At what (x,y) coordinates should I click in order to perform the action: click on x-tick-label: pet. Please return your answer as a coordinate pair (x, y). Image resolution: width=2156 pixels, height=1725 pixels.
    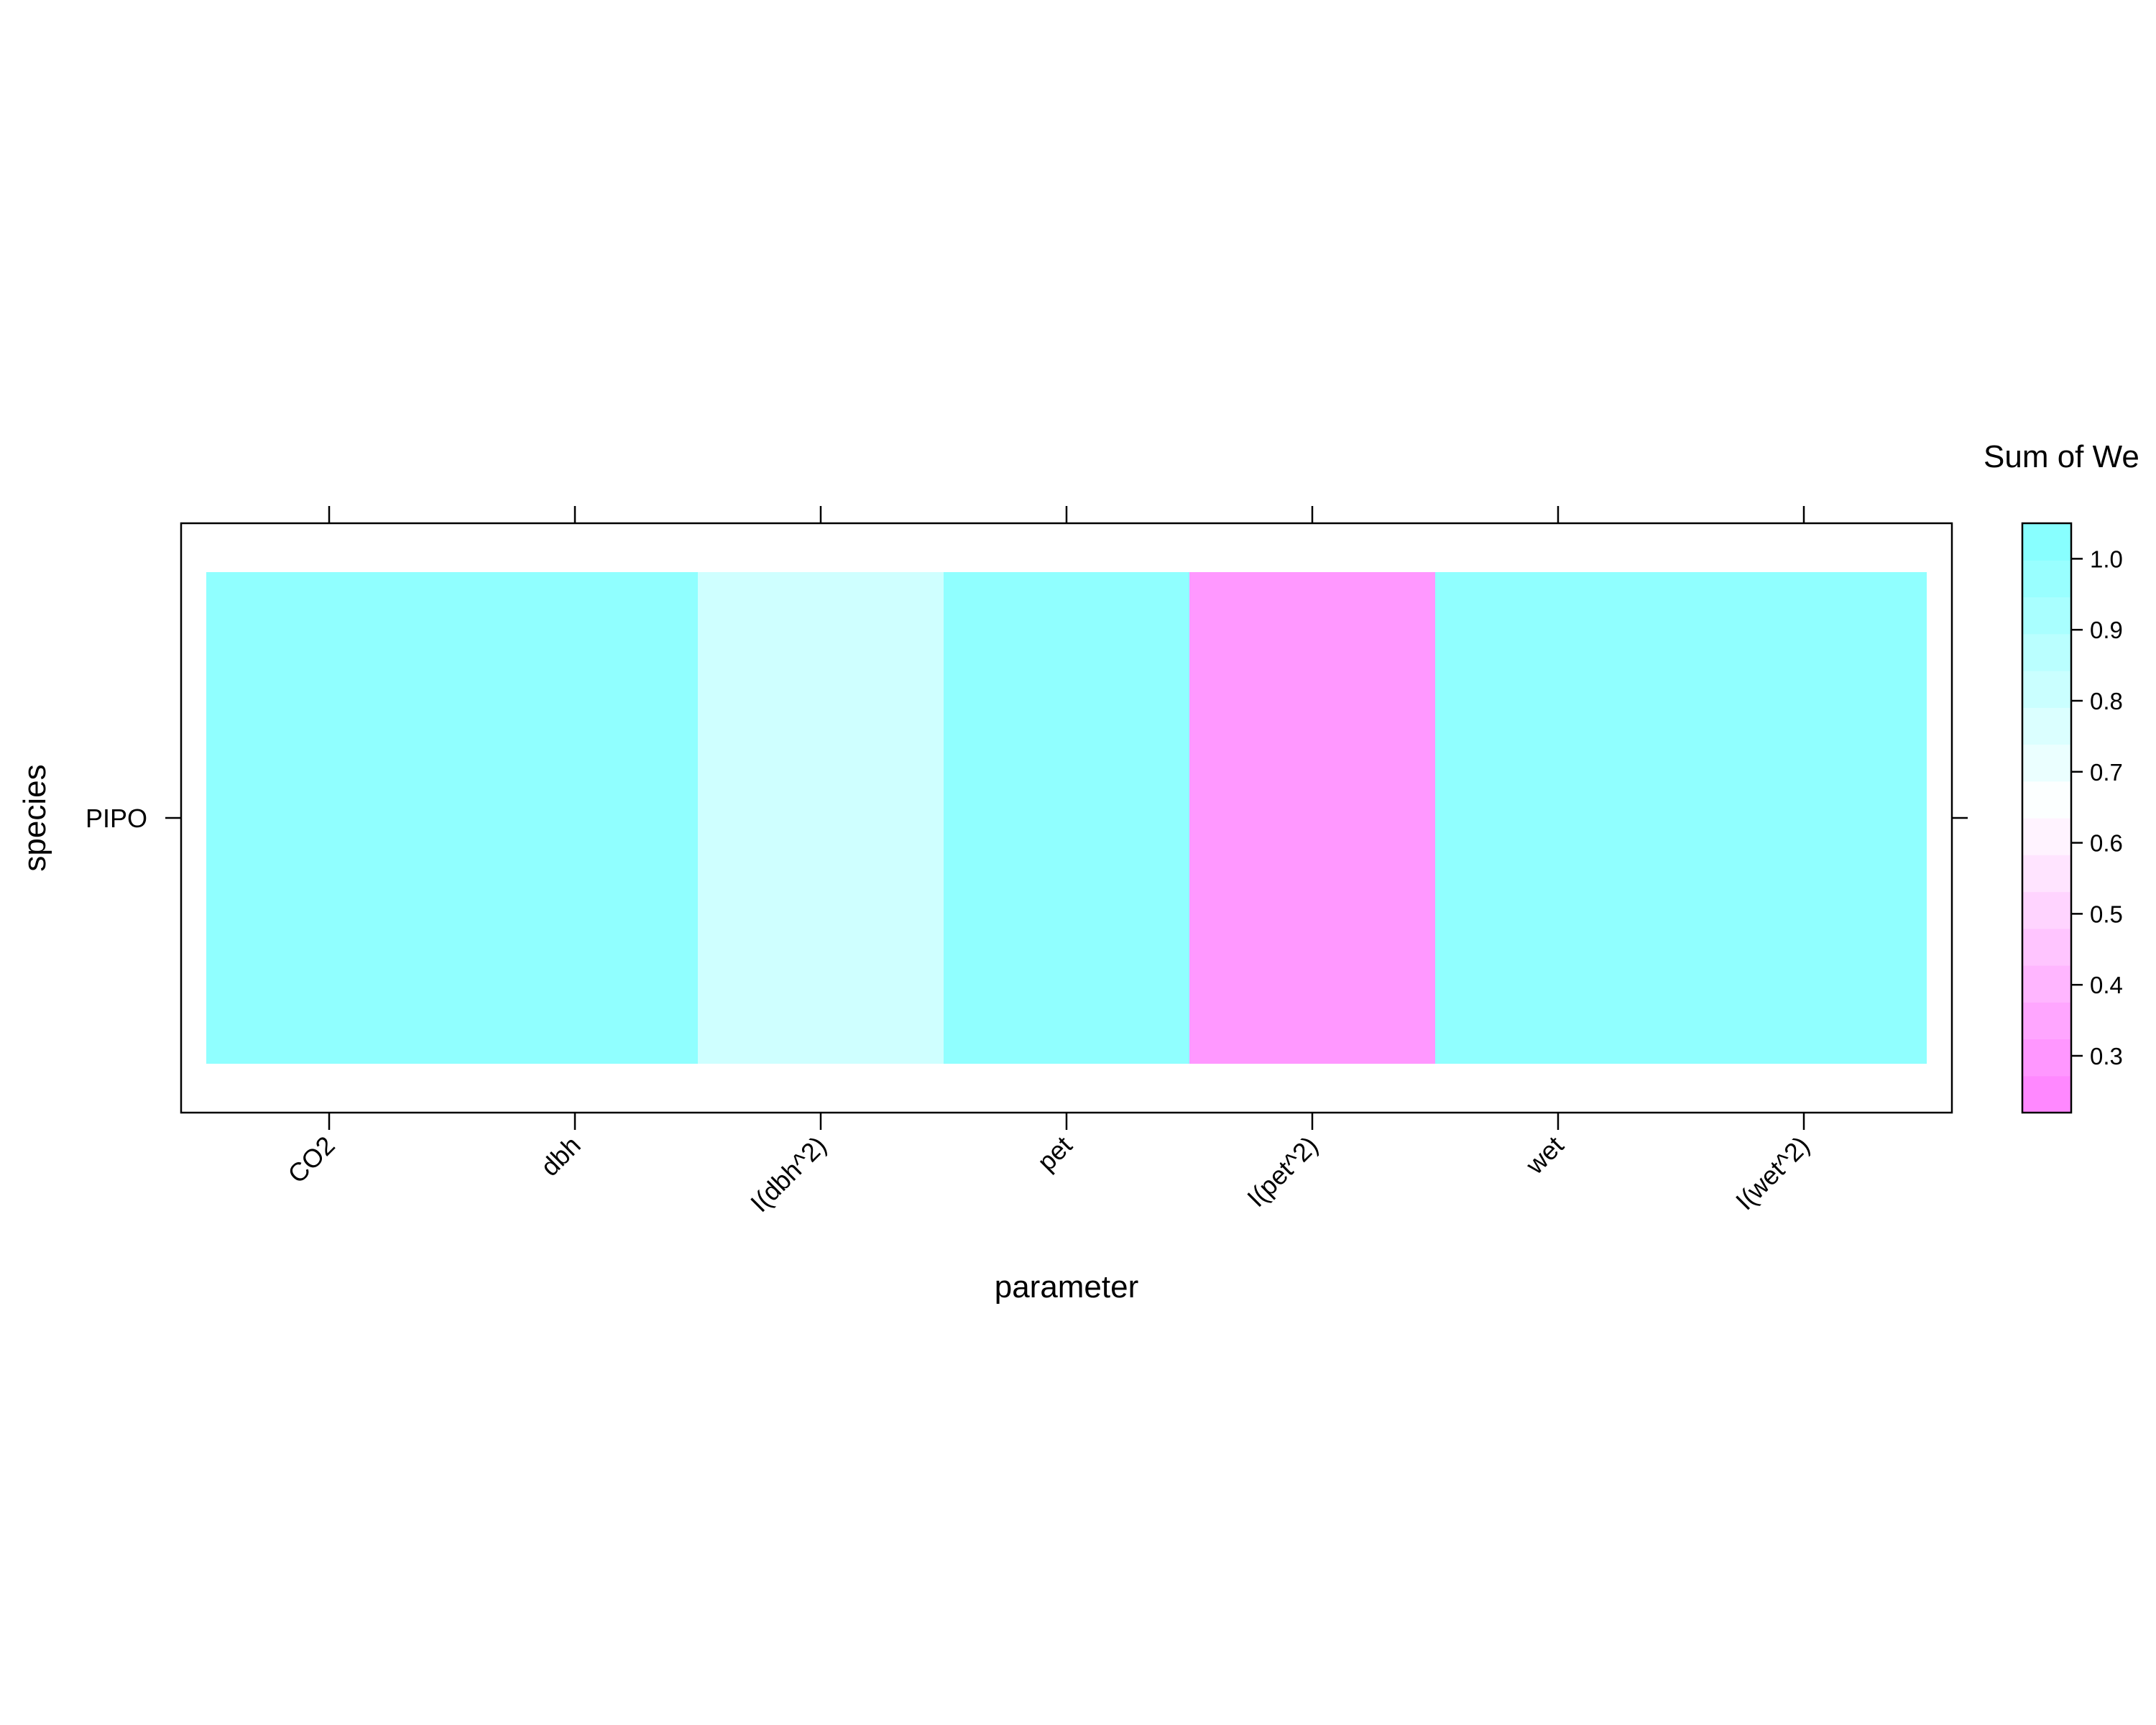
    Looking at the image, I should click on (1054, 1154).